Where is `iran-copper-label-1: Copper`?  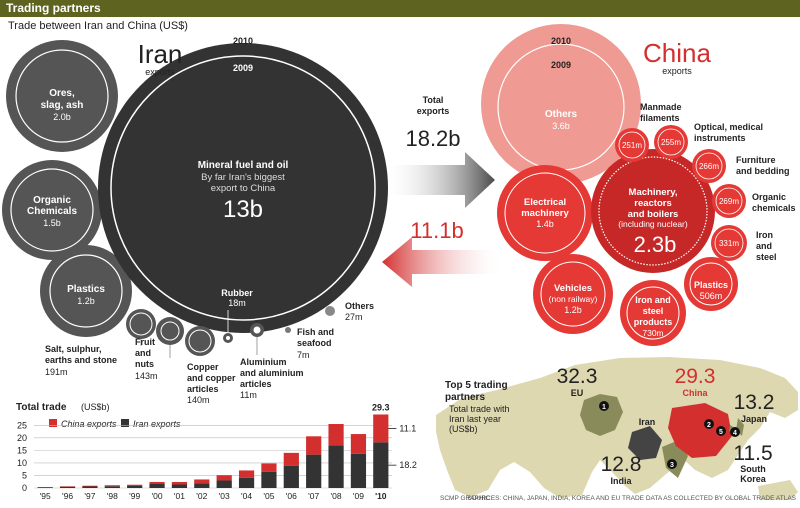
iran-copper-label-1: Copper is located at coordinates (203, 367).